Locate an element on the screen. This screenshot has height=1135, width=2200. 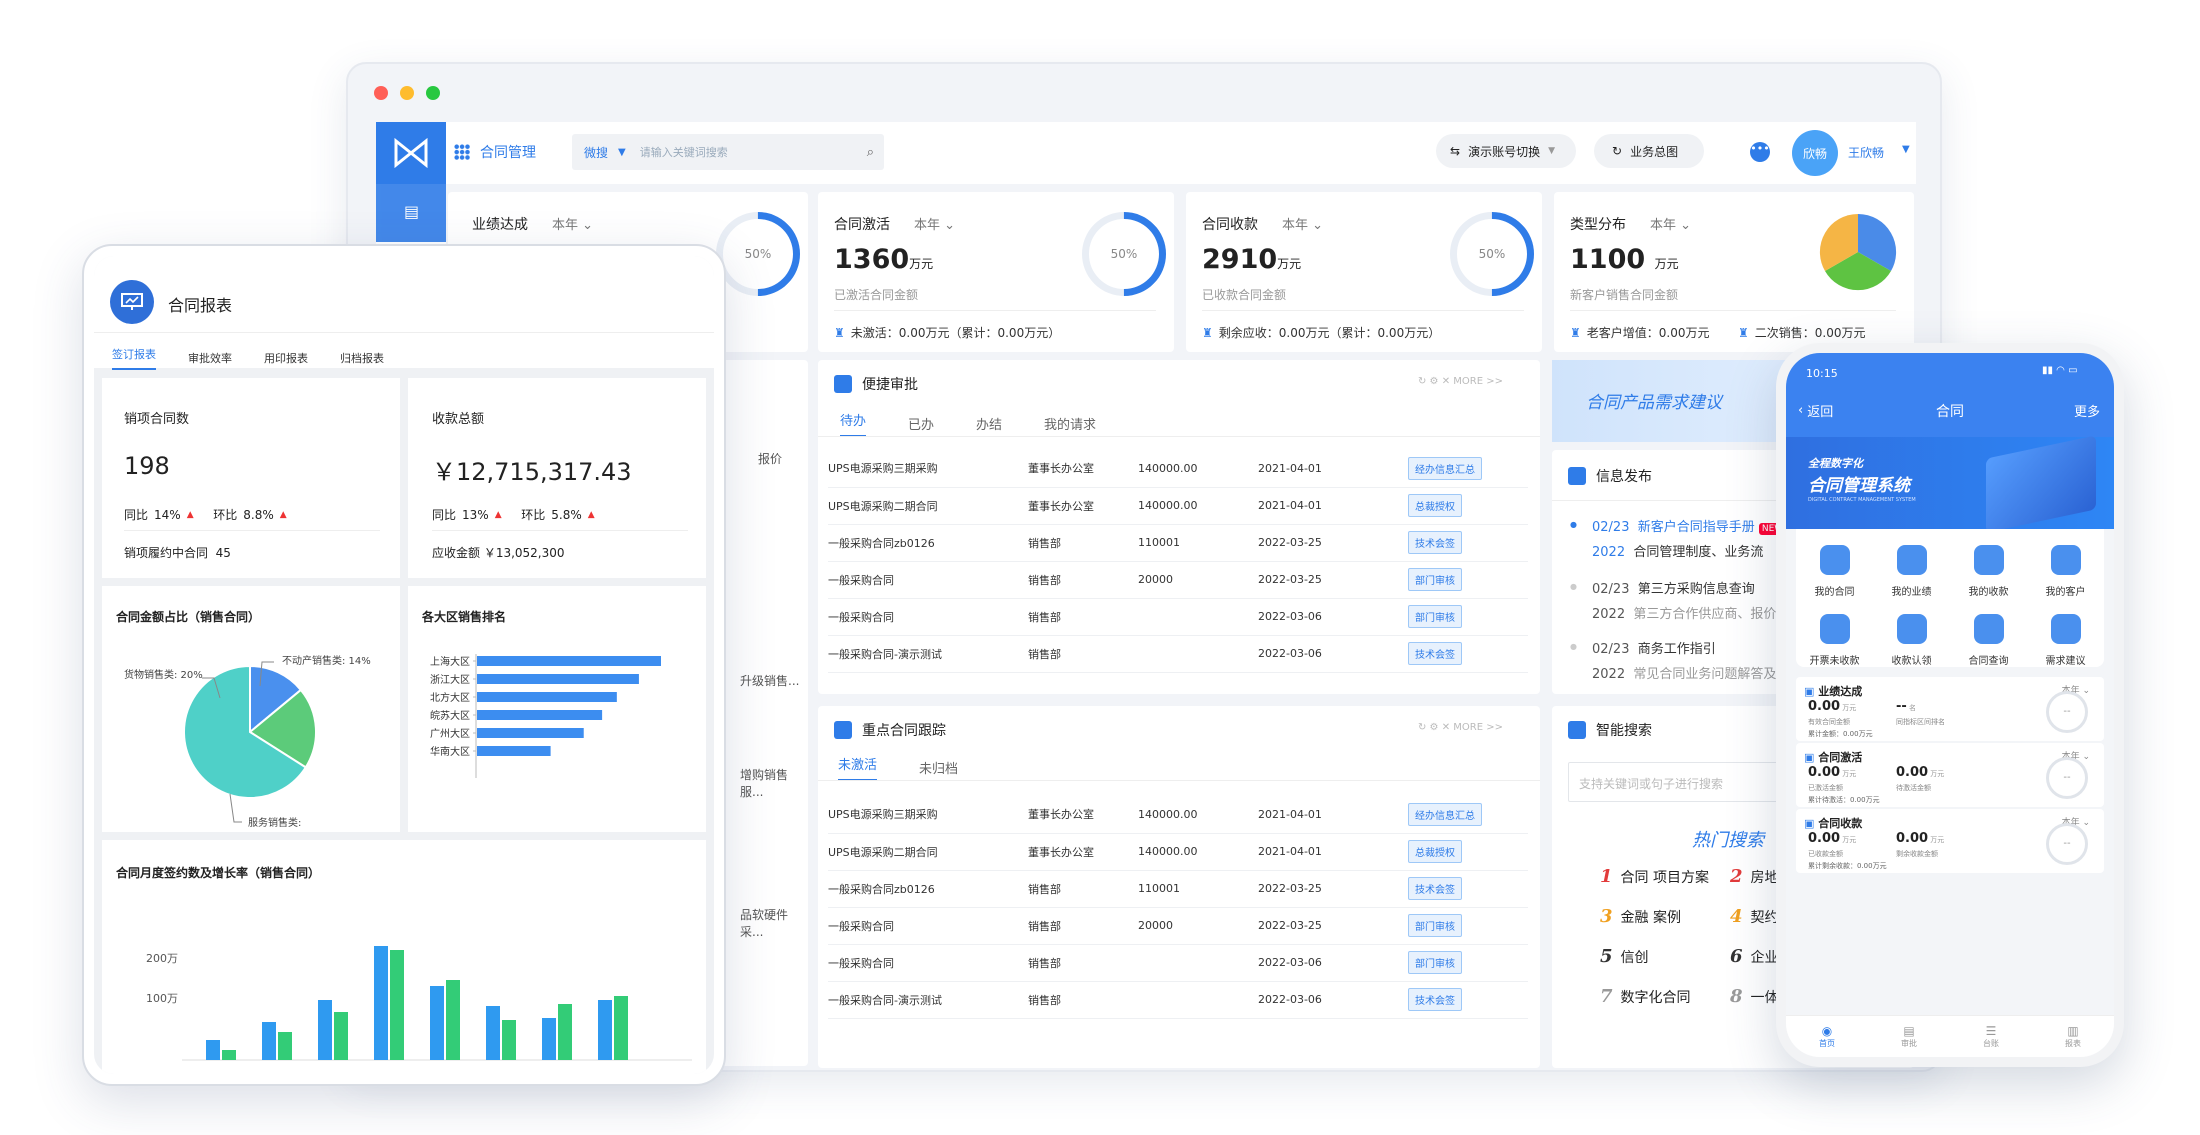
kpi-subtitle: 已收款合同金额 is located at coordinates (1244, 295).